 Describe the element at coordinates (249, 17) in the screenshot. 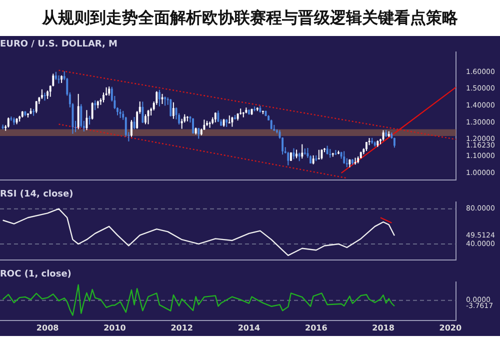

I see `chart-title: 从规则到走势全面解析欧协联赛程与晋级逻辑关键看点策略` at that location.